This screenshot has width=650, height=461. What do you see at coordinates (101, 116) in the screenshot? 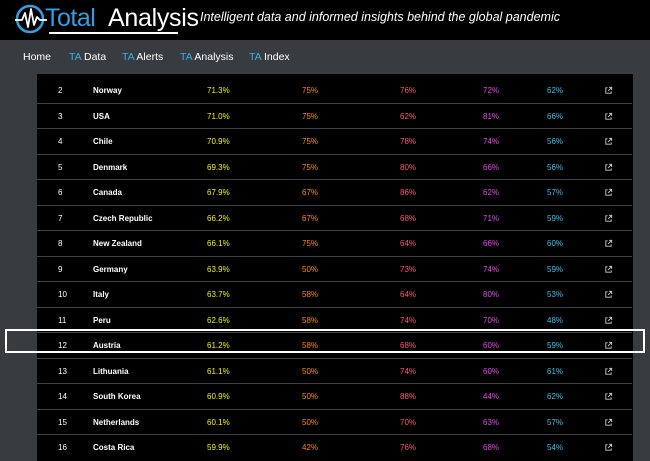
I see `country-cell: USA` at bounding box center [101, 116].